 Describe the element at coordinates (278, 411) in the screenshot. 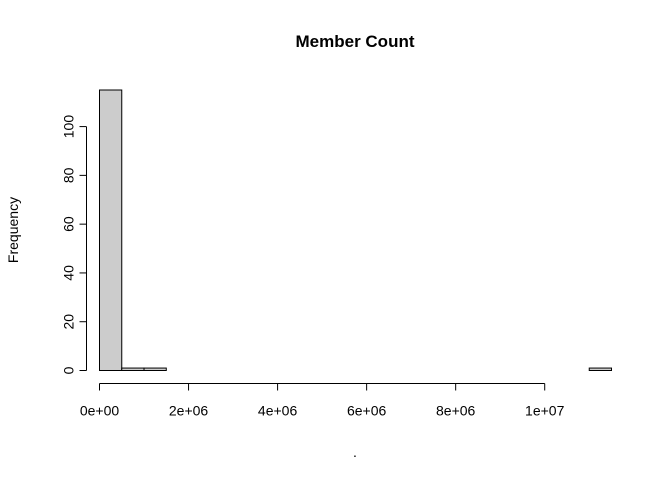

I see `x-tick-label: 4e+06` at that location.